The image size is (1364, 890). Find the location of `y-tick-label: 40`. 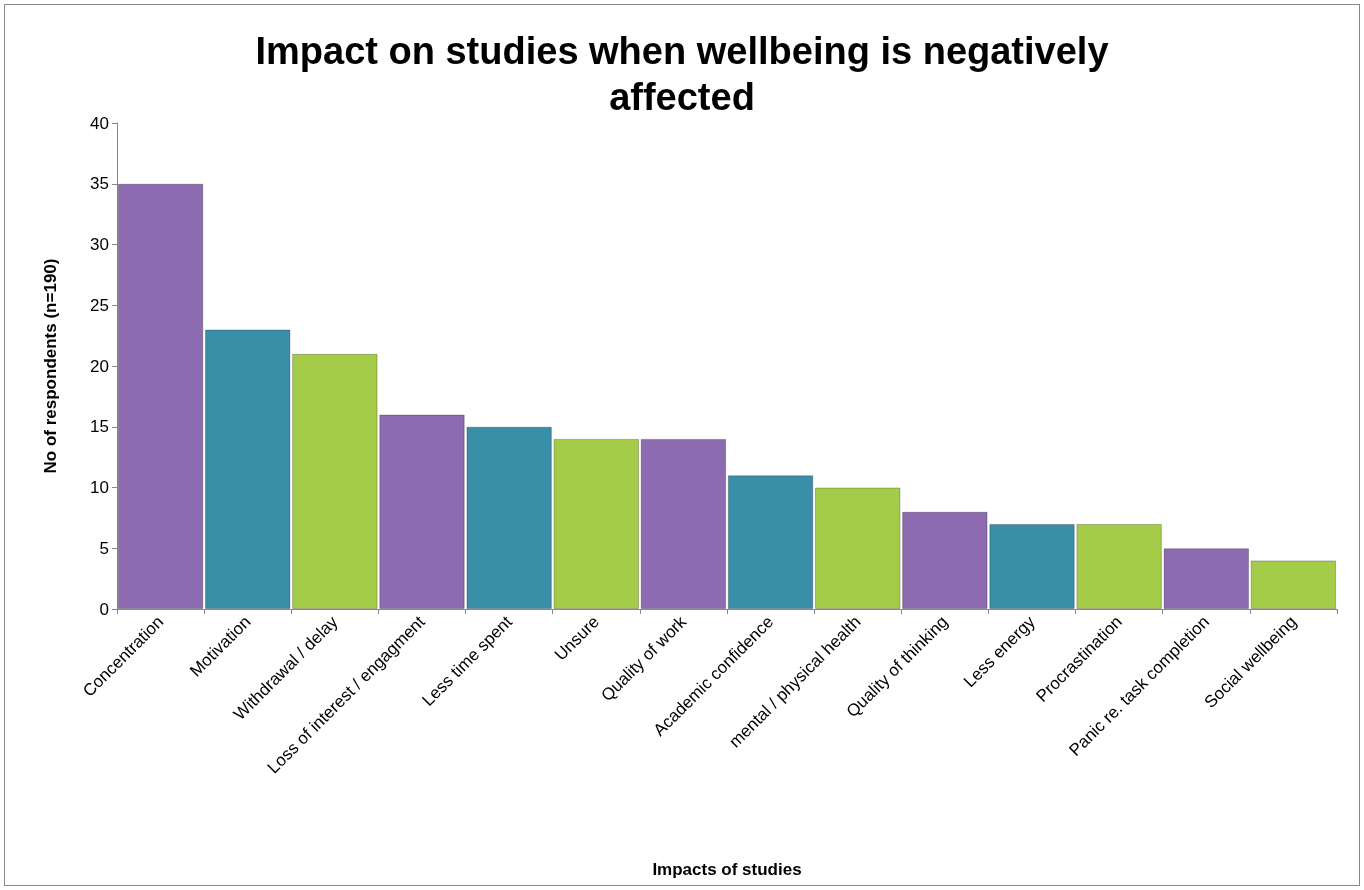

y-tick-label: 40 is located at coordinates (99, 123).